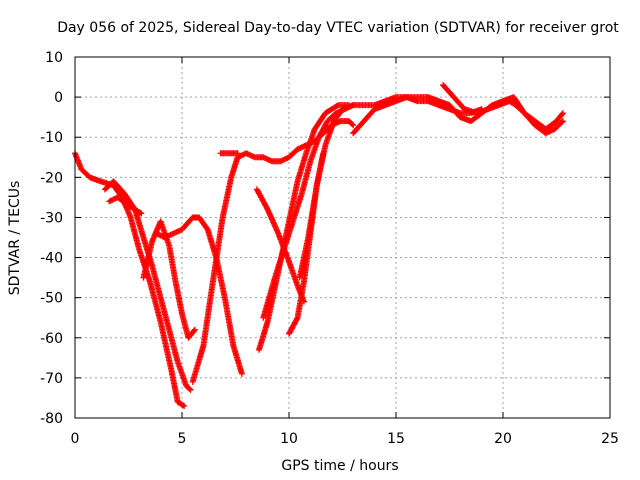  I want to click on series-1-points, so click(130, 279).